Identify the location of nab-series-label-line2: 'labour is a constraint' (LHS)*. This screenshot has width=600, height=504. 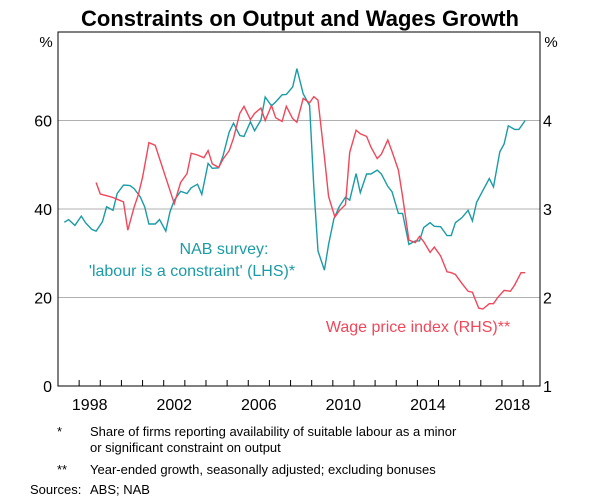
(192, 271).